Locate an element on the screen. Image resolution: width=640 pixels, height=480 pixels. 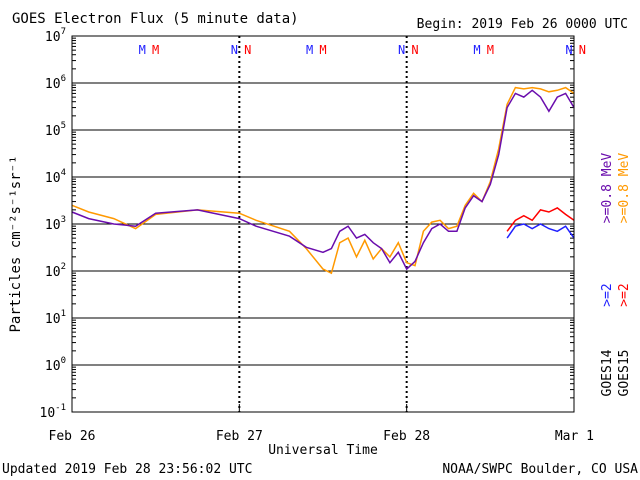
legend-entry: GOES15 is located at coordinates (624, 373).